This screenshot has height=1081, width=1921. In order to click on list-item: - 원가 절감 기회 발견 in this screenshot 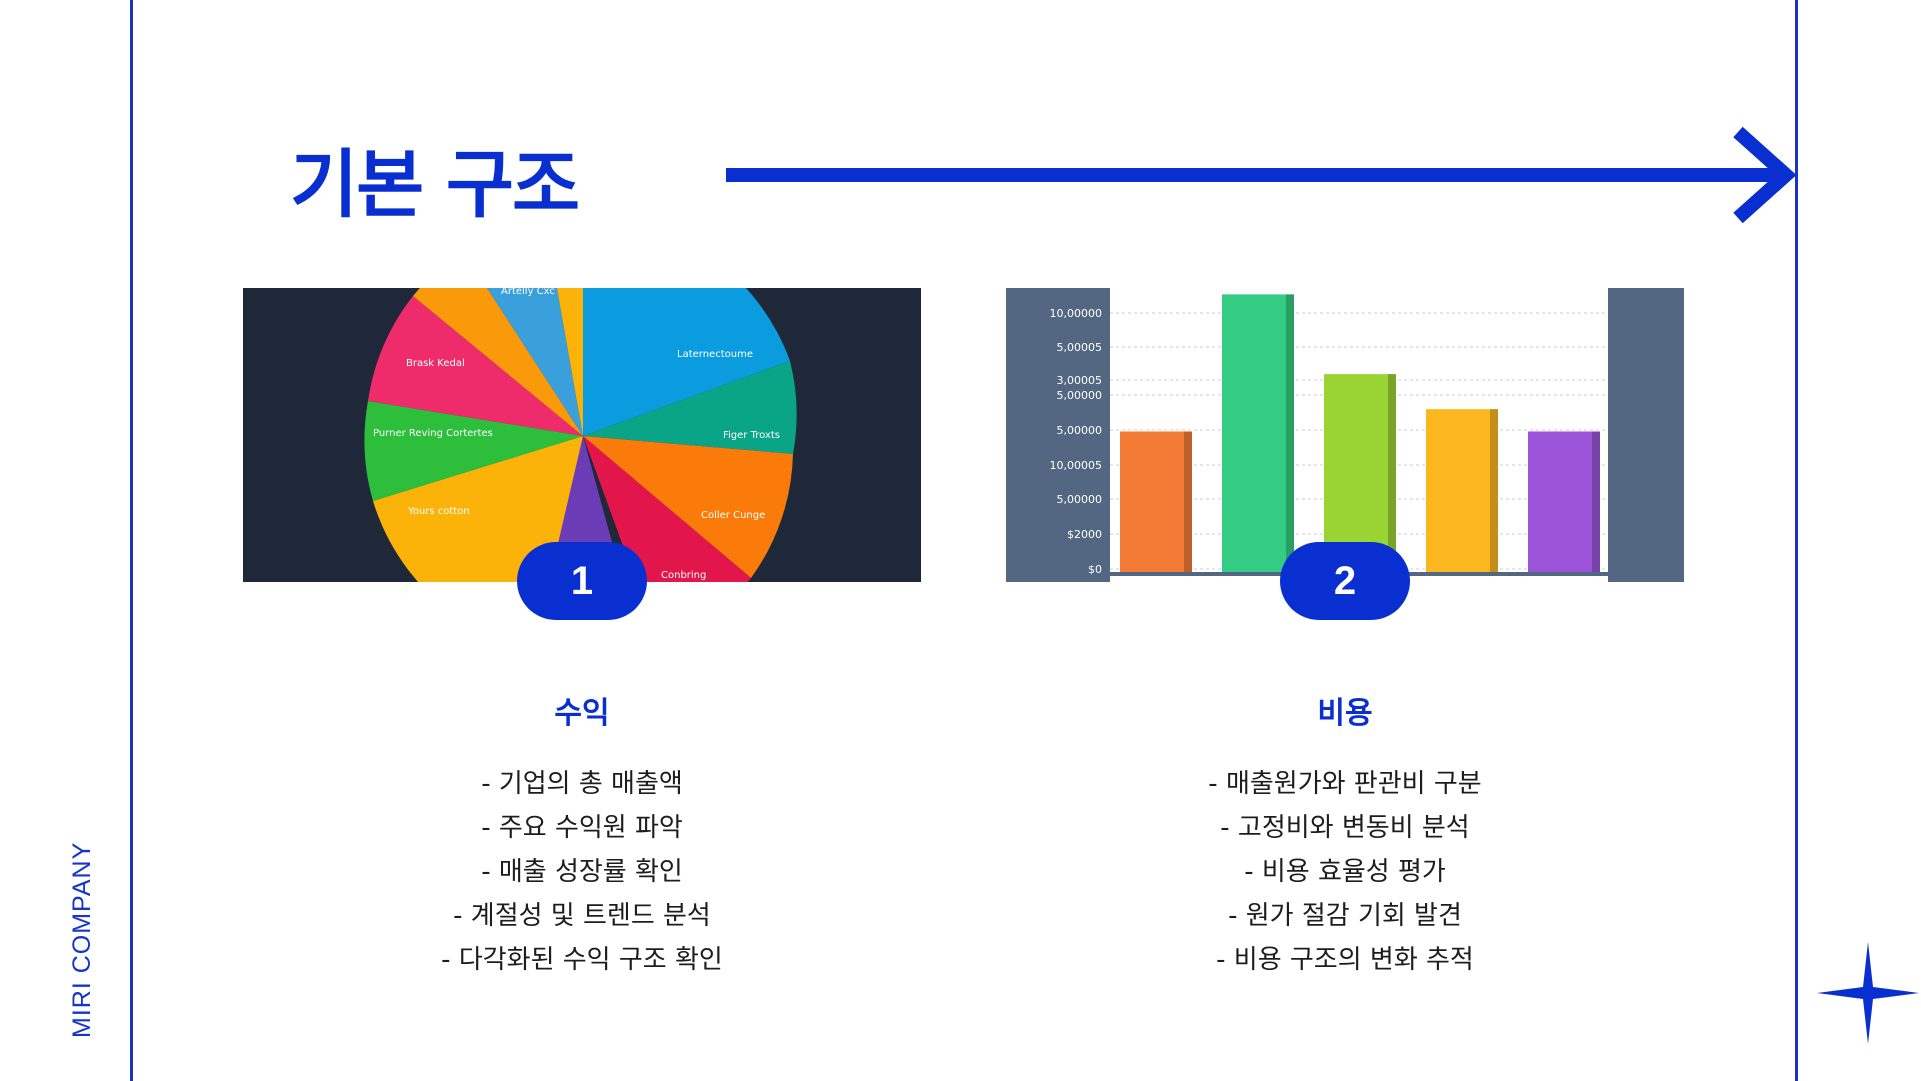, I will do `click(1345, 916)`.